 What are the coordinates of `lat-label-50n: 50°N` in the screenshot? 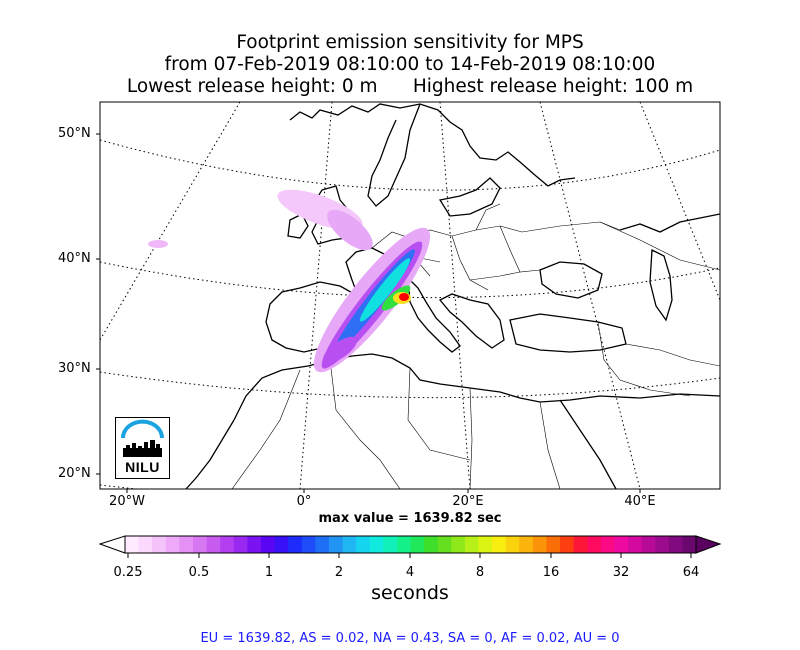 It's located at (74, 133).